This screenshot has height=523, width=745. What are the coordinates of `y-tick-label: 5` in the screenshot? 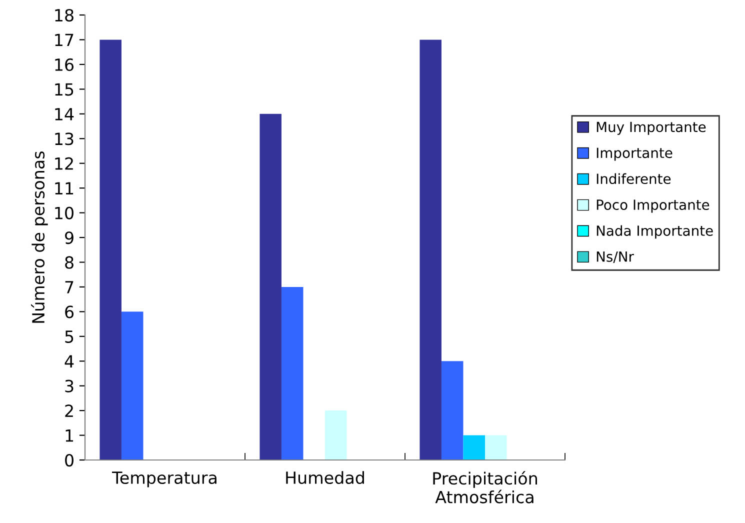 It's located at (69, 336).